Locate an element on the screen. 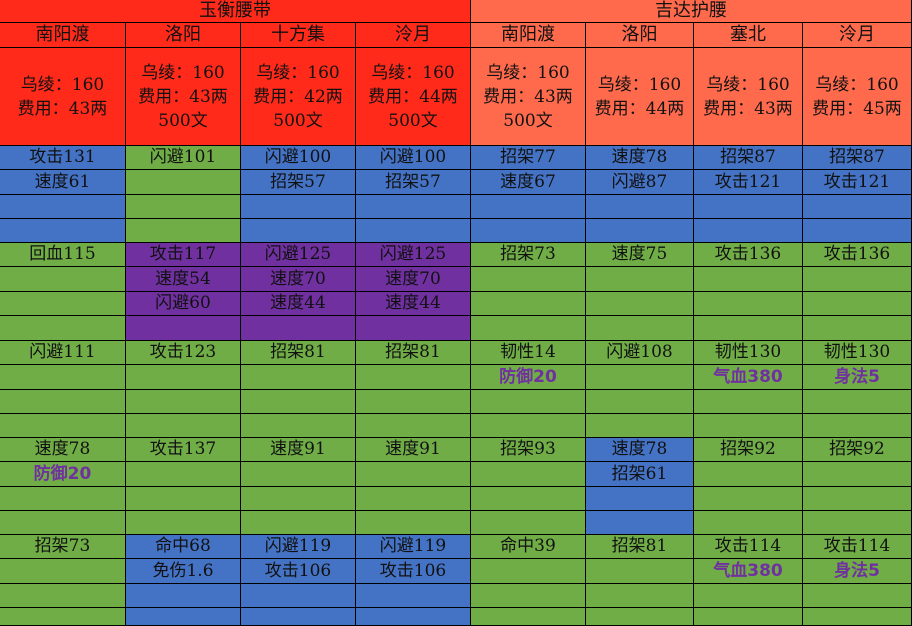  location-header-1: 洛阳 is located at coordinates (183, 35).